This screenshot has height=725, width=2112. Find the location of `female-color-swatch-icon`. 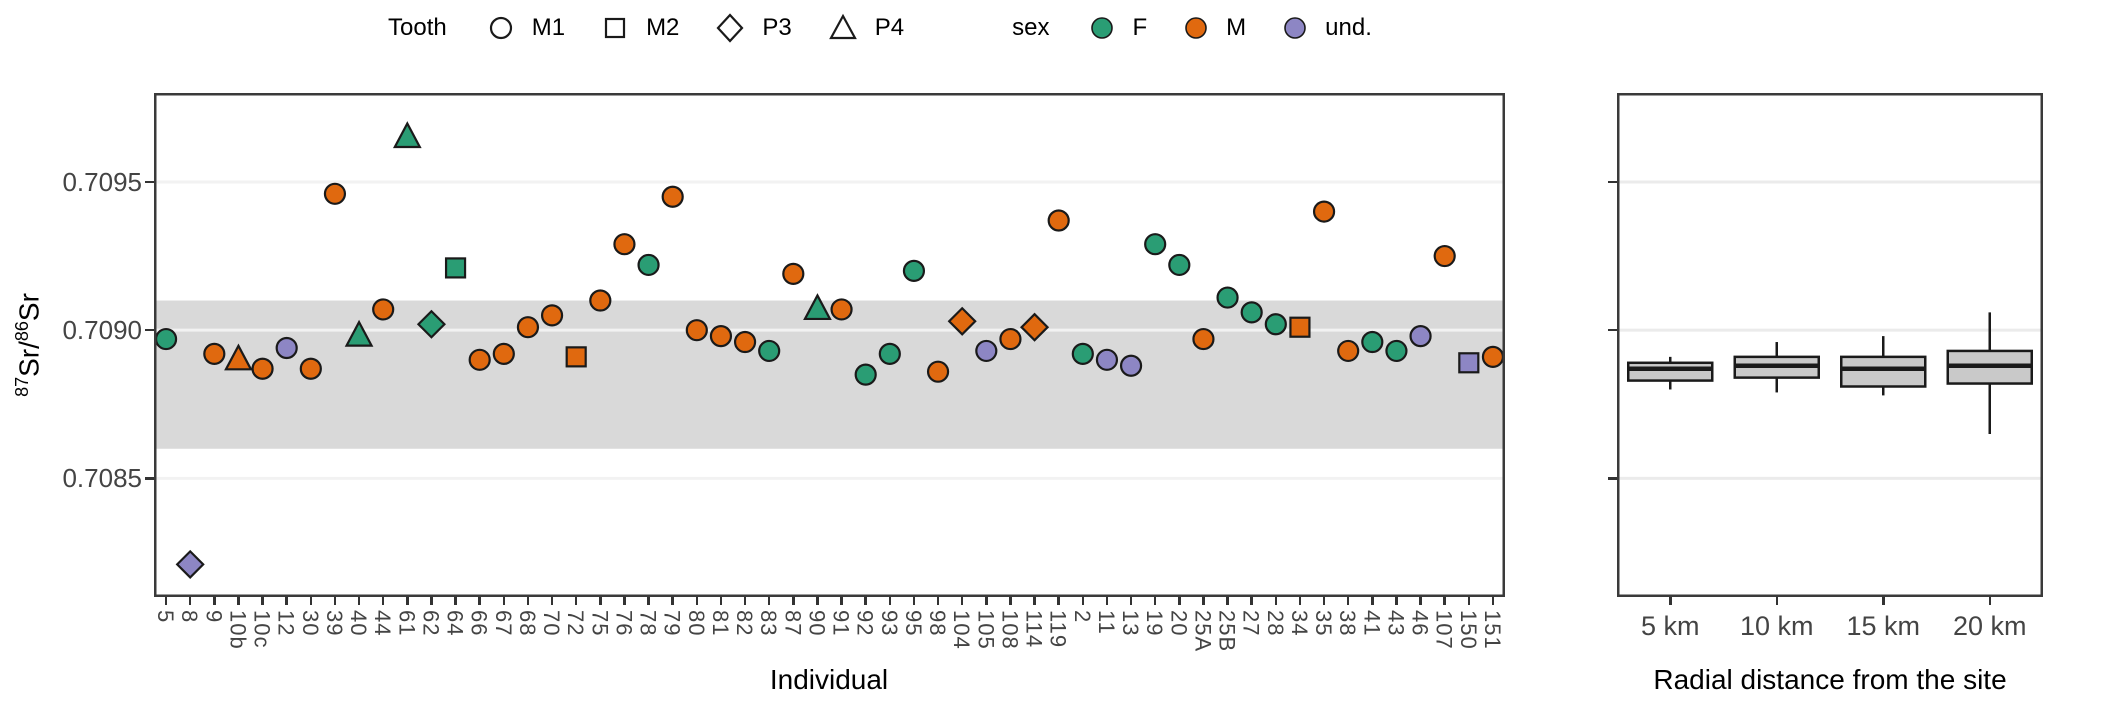

female-color-swatch-icon is located at coordinates (1102, 28).